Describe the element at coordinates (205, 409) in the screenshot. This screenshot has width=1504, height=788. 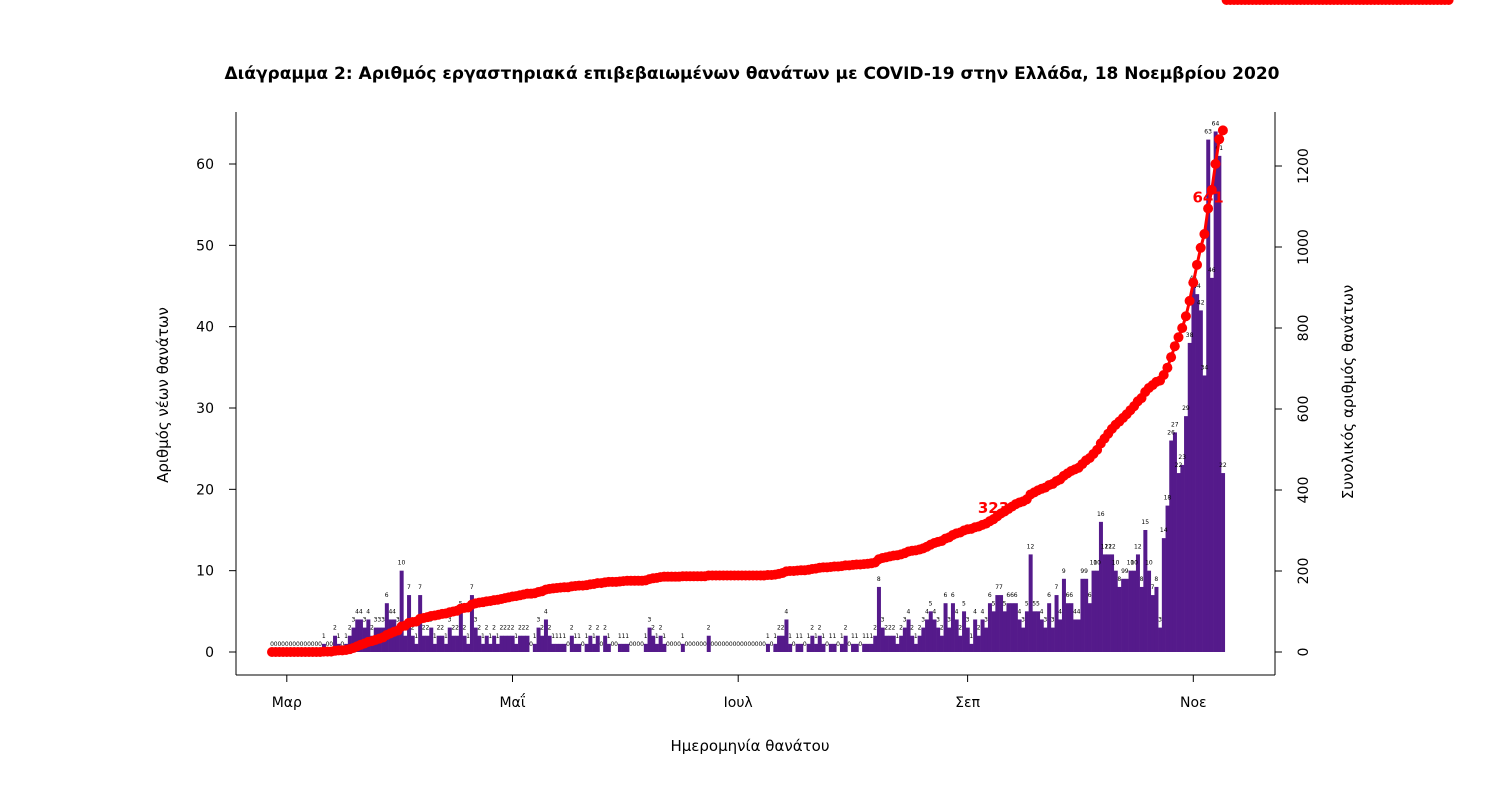
I see `y-tick-label-left: 30` at that location.